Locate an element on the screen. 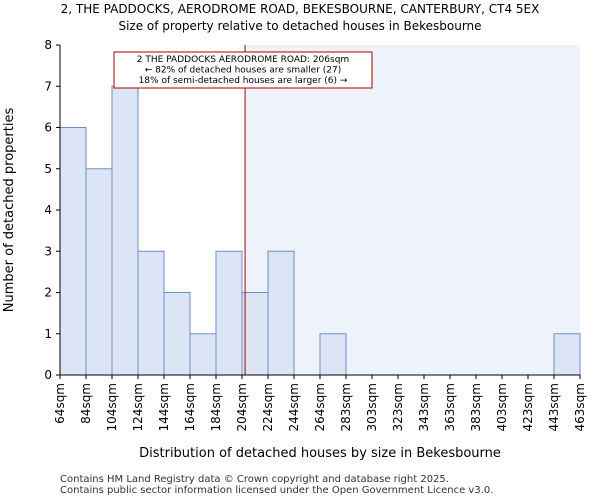  bar-84sqm is located at coordinates (99, 272).